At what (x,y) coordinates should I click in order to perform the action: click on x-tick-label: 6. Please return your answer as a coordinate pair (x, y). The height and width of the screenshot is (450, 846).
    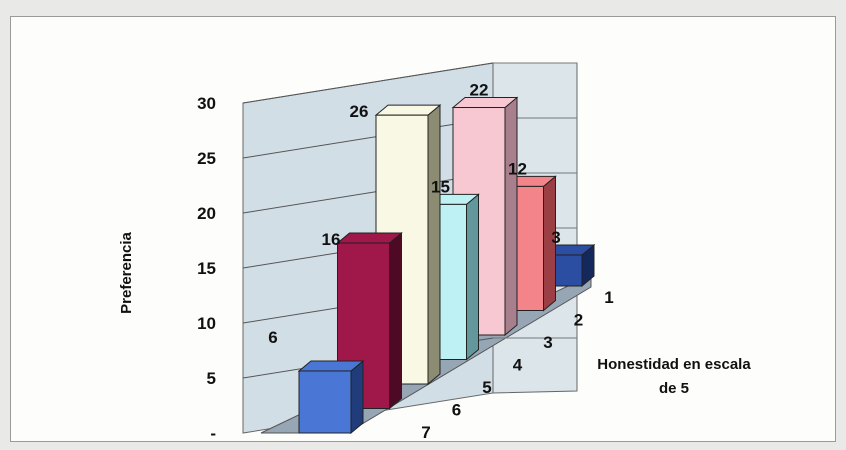
    Looking at the image, I should click on (456, 410).